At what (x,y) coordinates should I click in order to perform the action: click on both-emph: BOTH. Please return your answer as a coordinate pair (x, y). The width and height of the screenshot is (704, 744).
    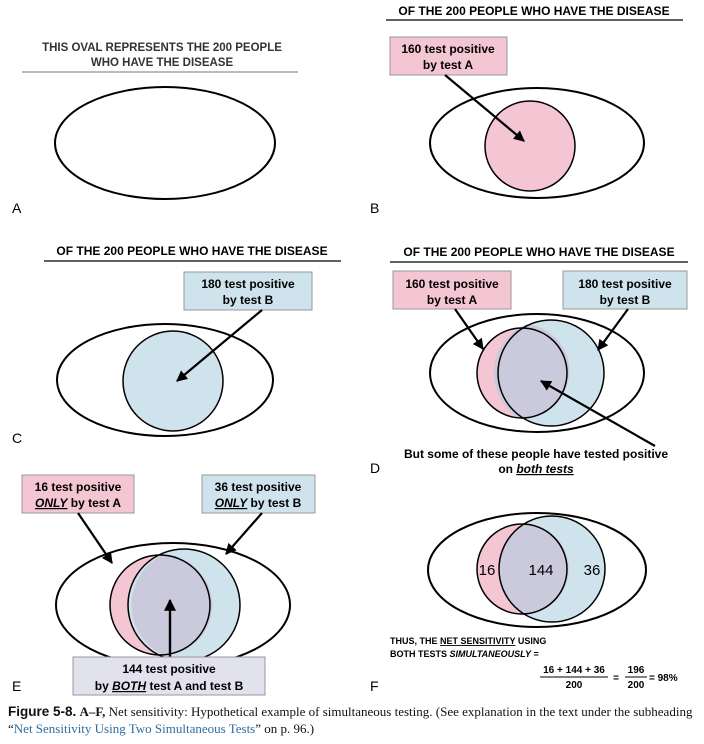
    Looking at the image, I should click on (129, 686).